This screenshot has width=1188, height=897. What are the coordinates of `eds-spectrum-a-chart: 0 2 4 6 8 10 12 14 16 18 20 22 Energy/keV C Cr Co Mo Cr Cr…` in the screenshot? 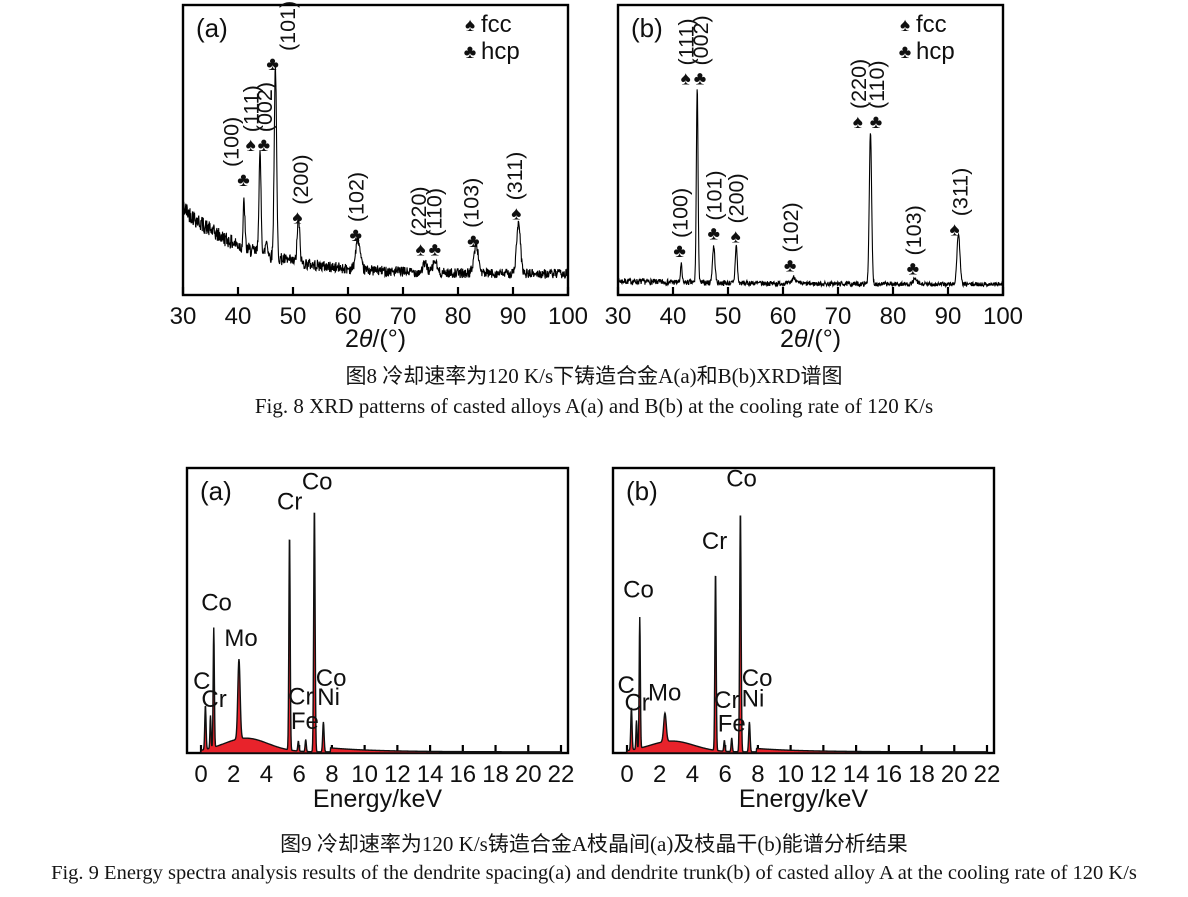 It's located at (382, 634).